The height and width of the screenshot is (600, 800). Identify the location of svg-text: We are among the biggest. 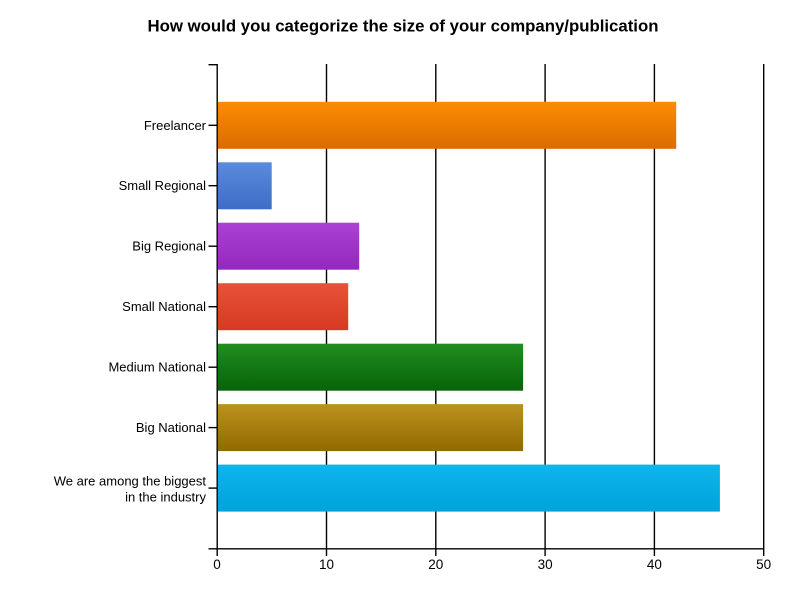
(130, 480).